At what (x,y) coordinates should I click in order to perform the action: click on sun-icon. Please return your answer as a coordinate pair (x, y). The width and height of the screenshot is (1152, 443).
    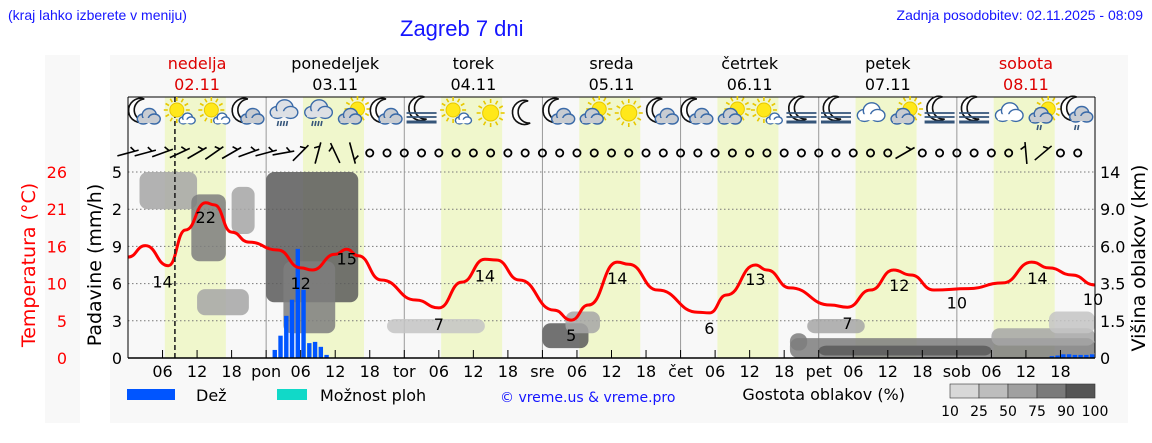
    Looking at the image, I should click on (490, 113).